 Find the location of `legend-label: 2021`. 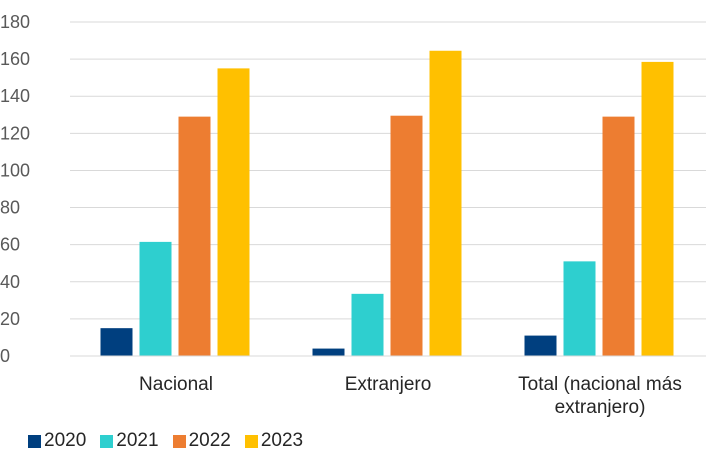

legend-label: 2021 is located at coordinates (137, 440).